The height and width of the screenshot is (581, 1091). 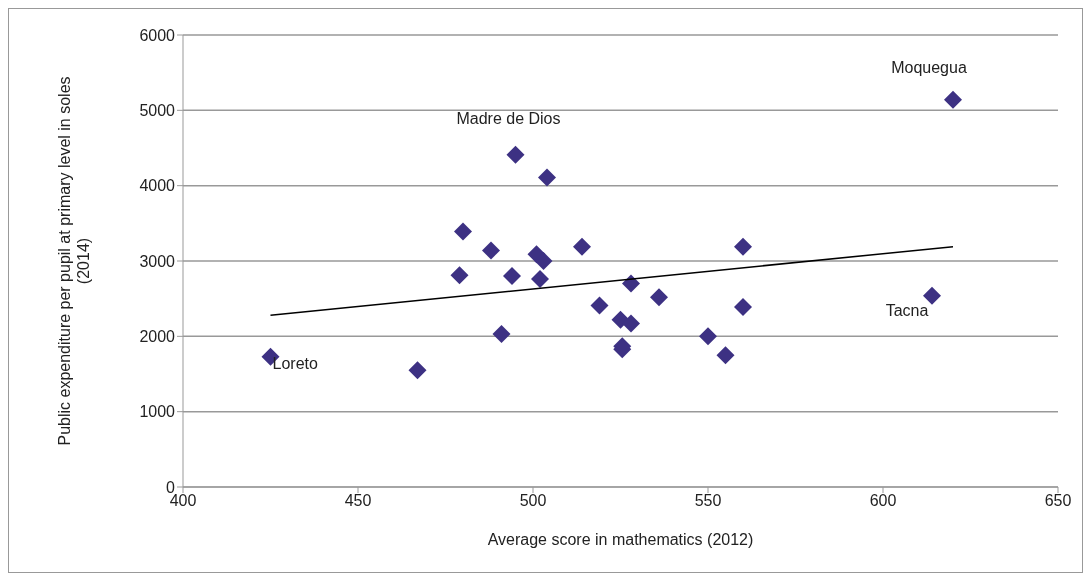 I want to click on annotation: Tacna, so click(x=907, y=310).